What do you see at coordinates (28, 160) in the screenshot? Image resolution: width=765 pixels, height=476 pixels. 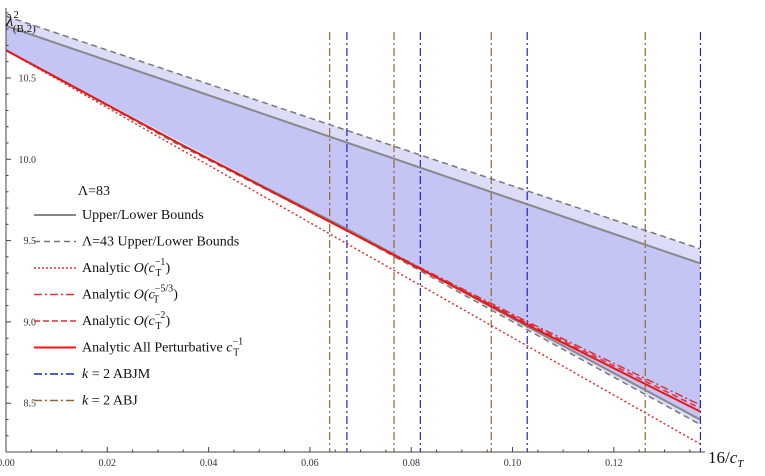 I see `y-tick-label: 10.0` at bounding box center [28, 160].